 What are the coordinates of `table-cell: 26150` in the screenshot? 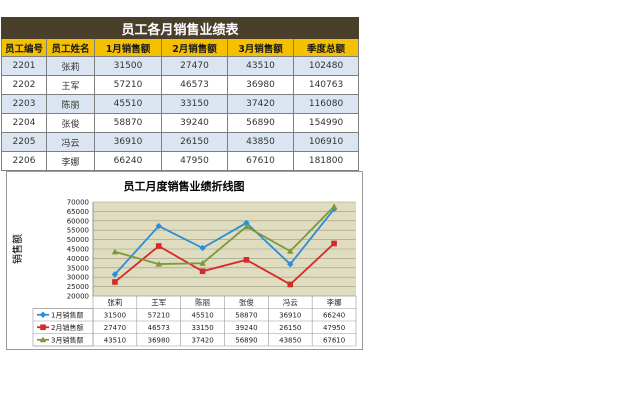 It's located at (194, 142).